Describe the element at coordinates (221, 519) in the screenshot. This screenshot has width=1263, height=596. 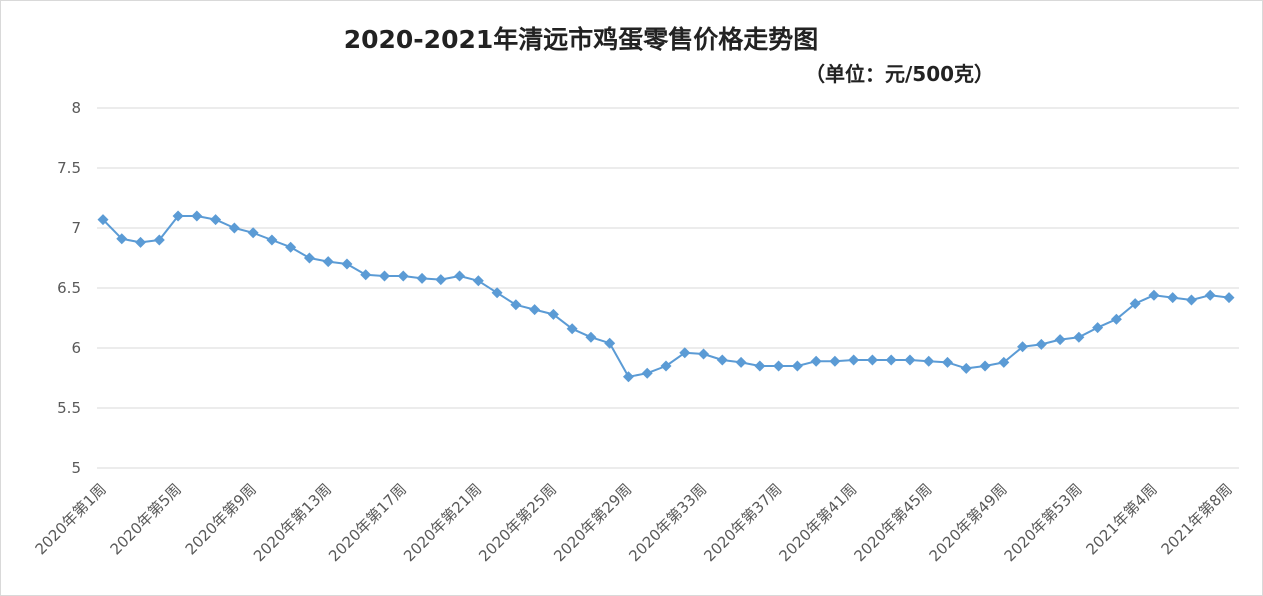
I see `x-tick-label: 2020年第9周` at that location.